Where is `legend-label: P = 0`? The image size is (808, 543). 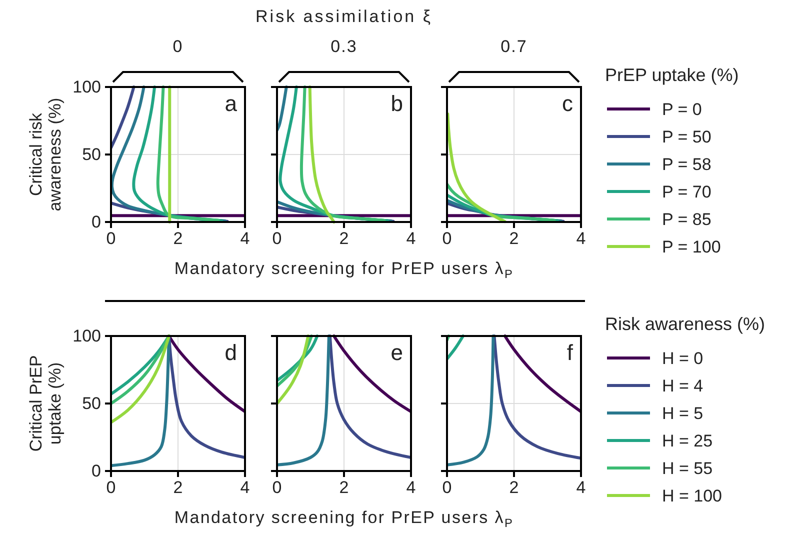
legend-label: P = 0 is located at coordinates (682, 109).